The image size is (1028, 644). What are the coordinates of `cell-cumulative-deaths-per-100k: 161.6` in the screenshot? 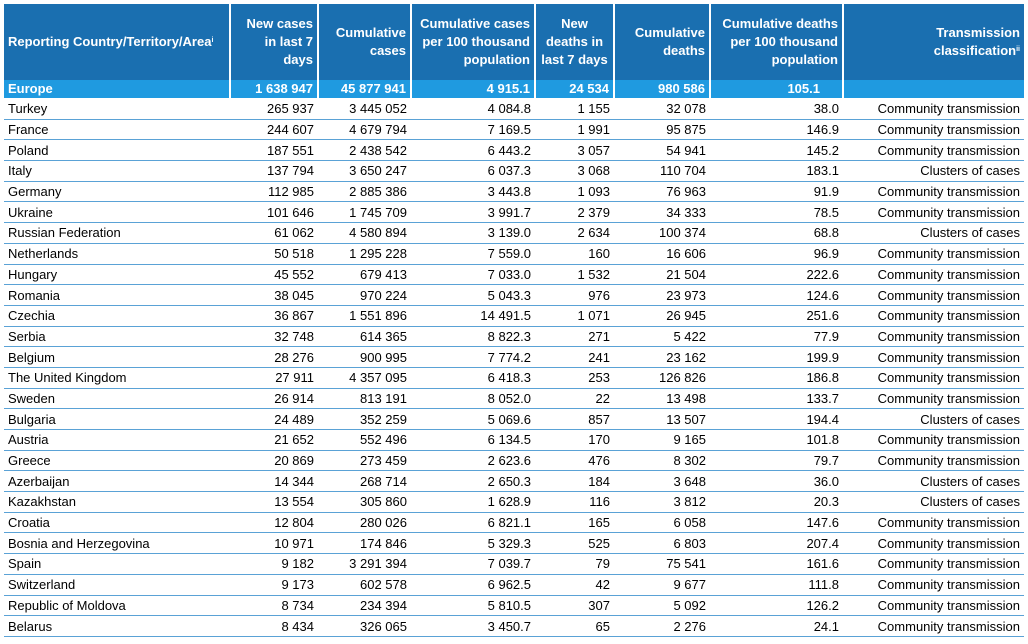 It's located at (776, 564).